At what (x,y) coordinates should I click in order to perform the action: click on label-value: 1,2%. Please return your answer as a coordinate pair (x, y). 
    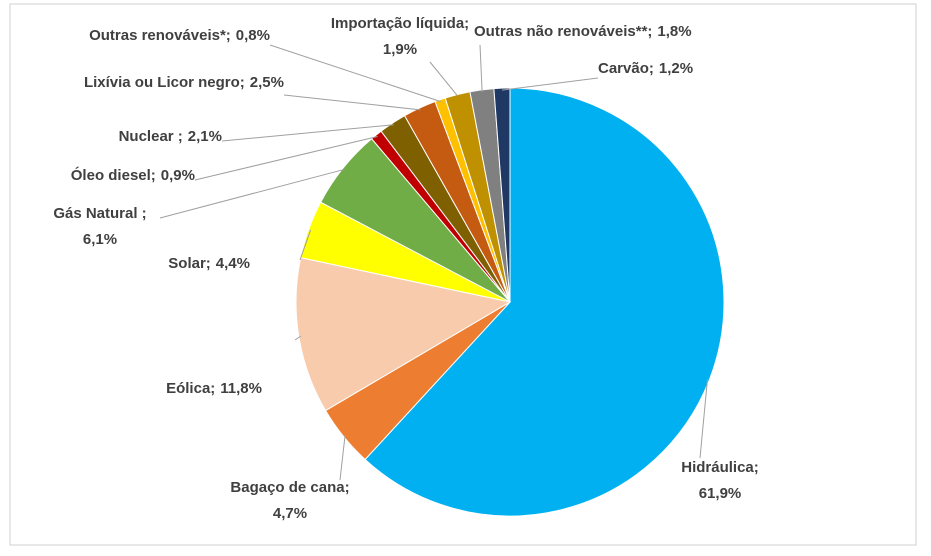
    Looking at the image, I should click on (676, 68).